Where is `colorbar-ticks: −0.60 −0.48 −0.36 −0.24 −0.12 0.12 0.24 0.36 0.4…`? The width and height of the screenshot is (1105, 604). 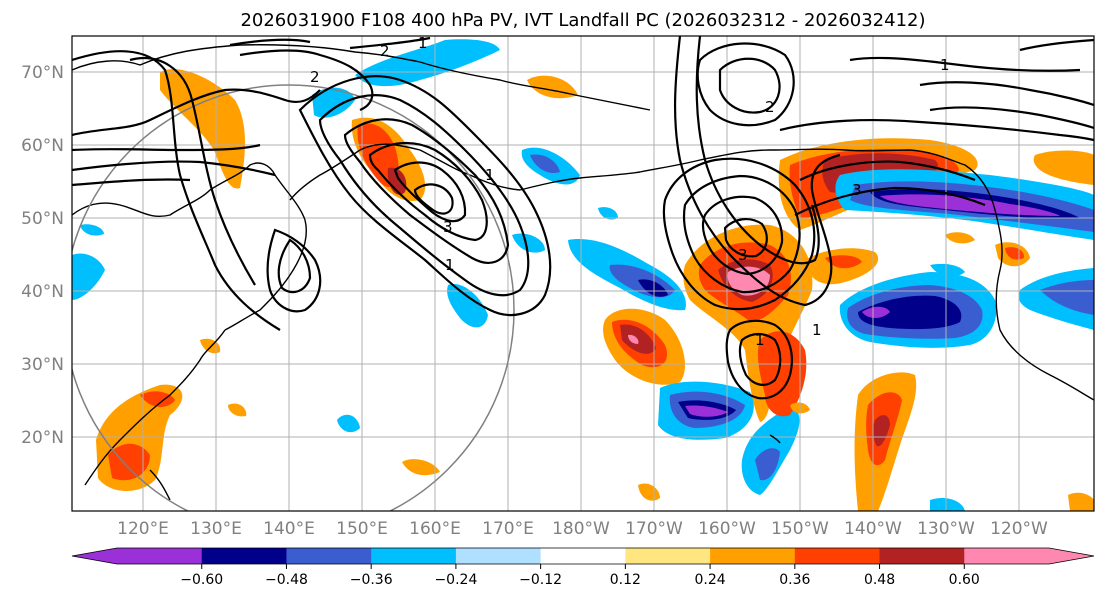 colorbar-ticks: −0.60 −0.48 −0.36 −0.24 −0.12 0.12 0.24 0.36 0.4… is located at coordinates (580, 576).